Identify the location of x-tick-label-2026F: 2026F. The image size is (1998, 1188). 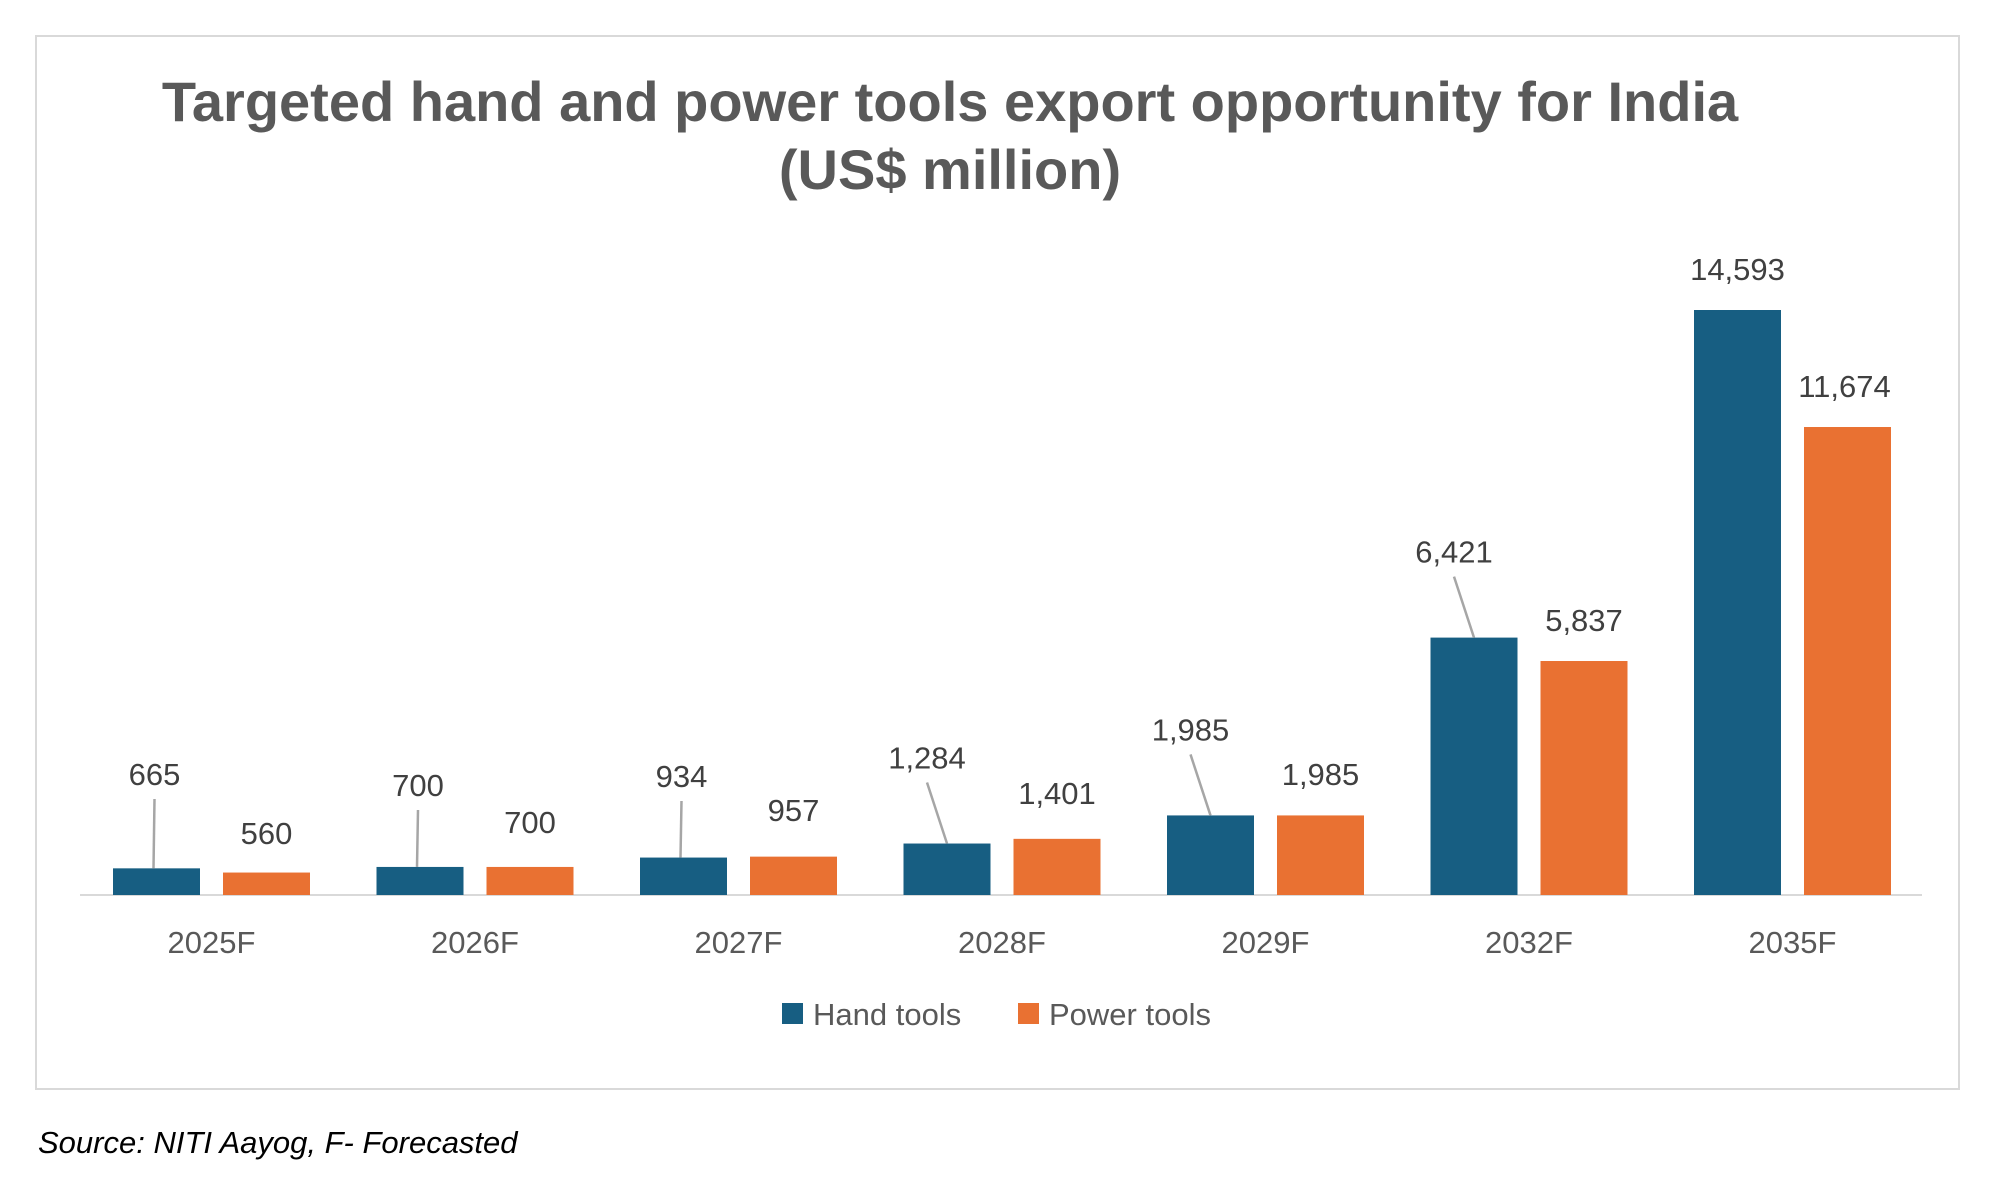
(475, 942).